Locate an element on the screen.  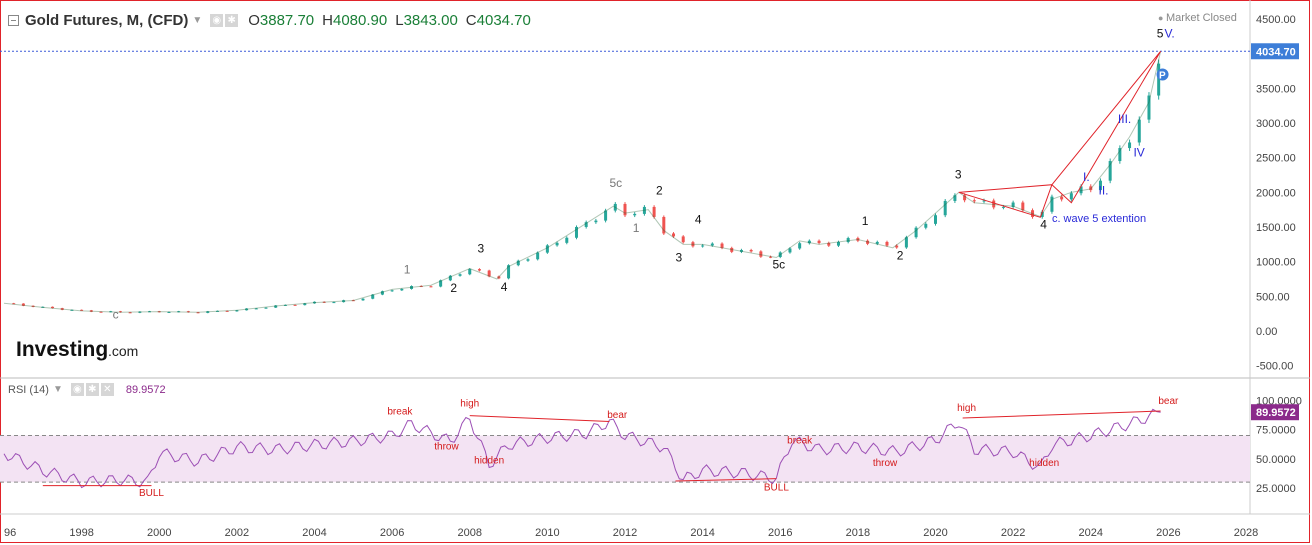
wave-label: 3 is located at coordinates (481, 249).